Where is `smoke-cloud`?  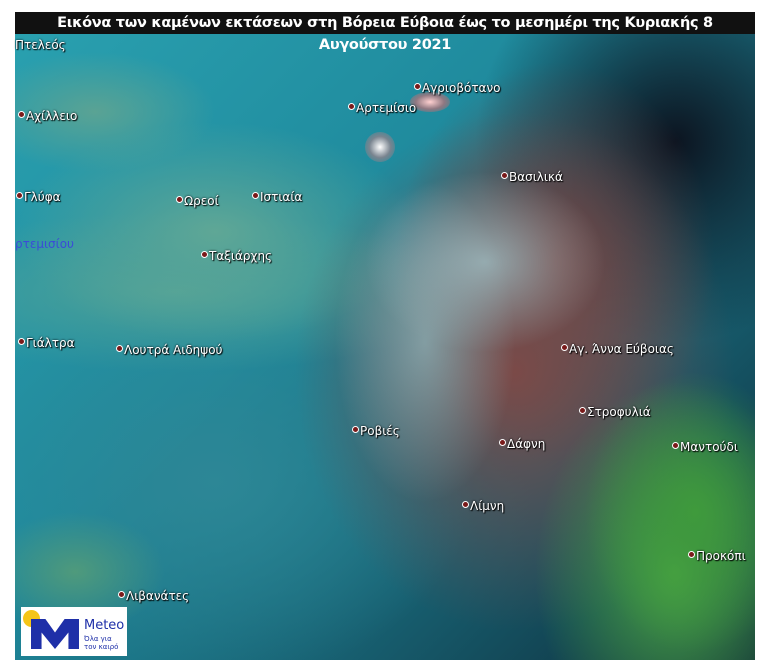
smoke-cloud is located at coordinates (380, 147).